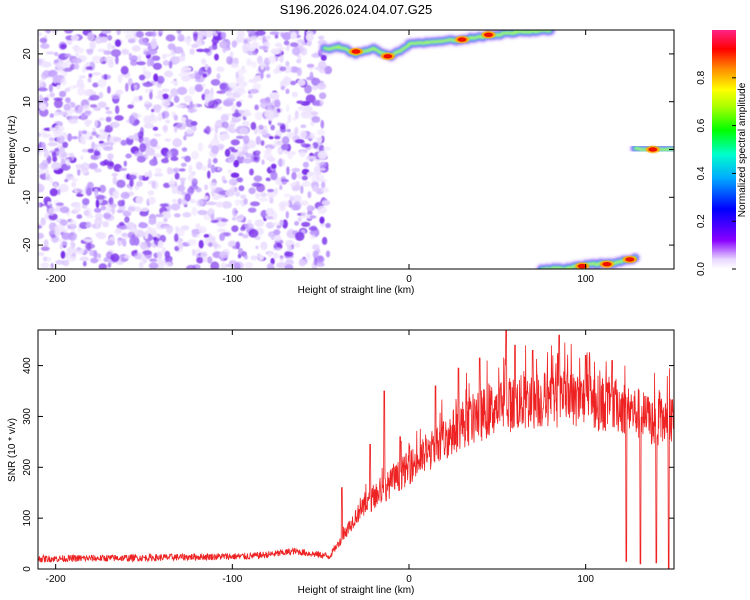 The width and height of the screenshot is (750, 600). I want to click on spectrogram-y-tick-label: 10, so click(27, 102).